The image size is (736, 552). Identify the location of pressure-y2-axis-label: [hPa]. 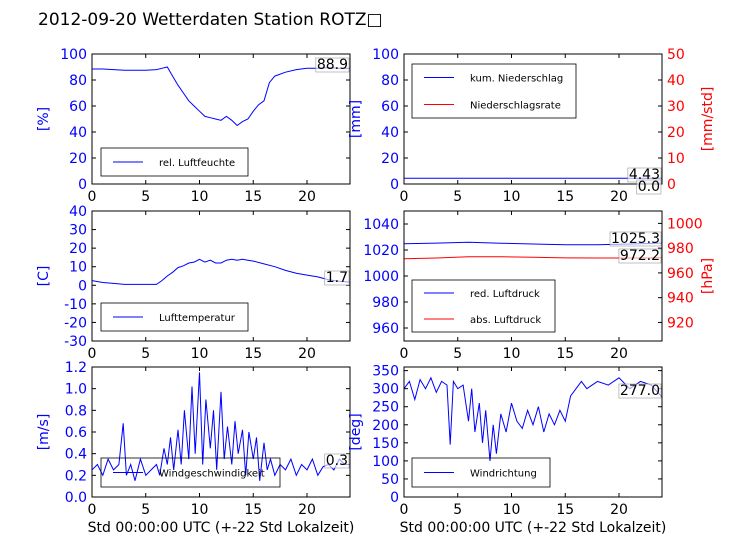
(708, 276).